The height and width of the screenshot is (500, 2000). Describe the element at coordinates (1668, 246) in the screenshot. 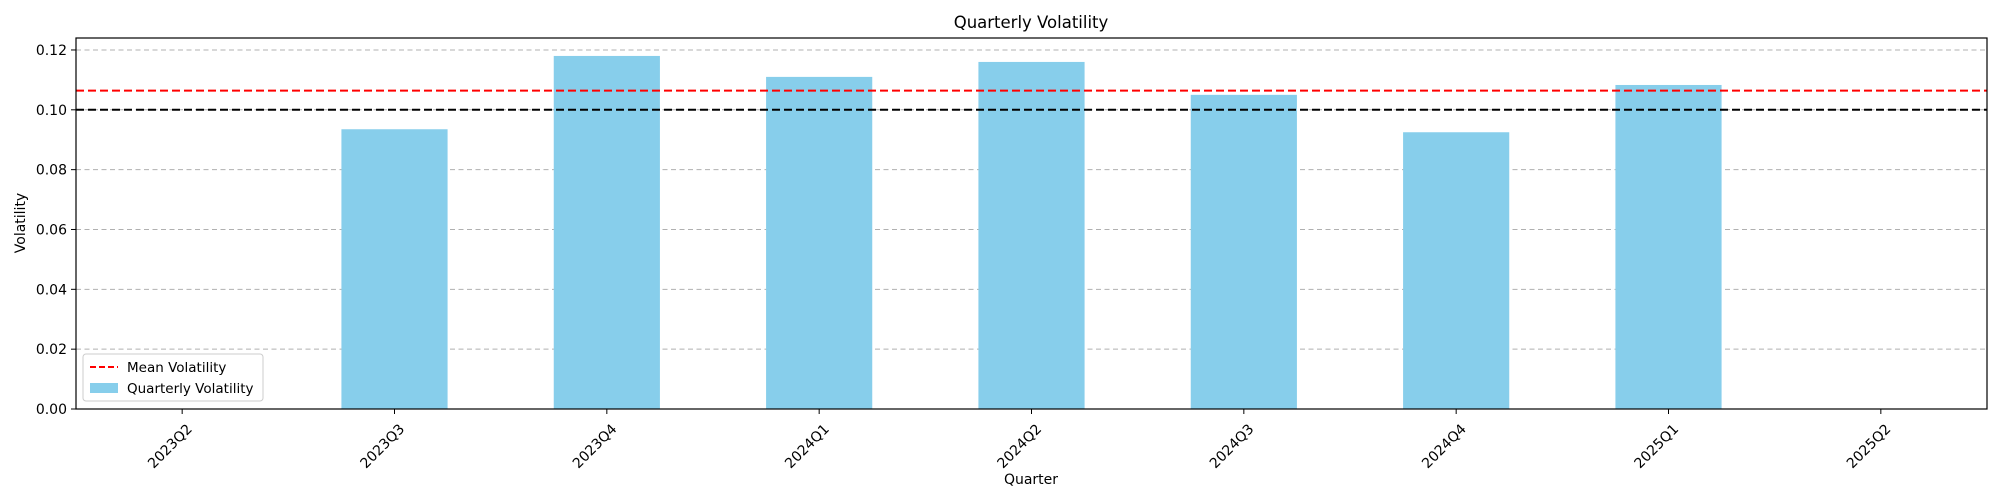

I see `bar-2025Q1` at that location.